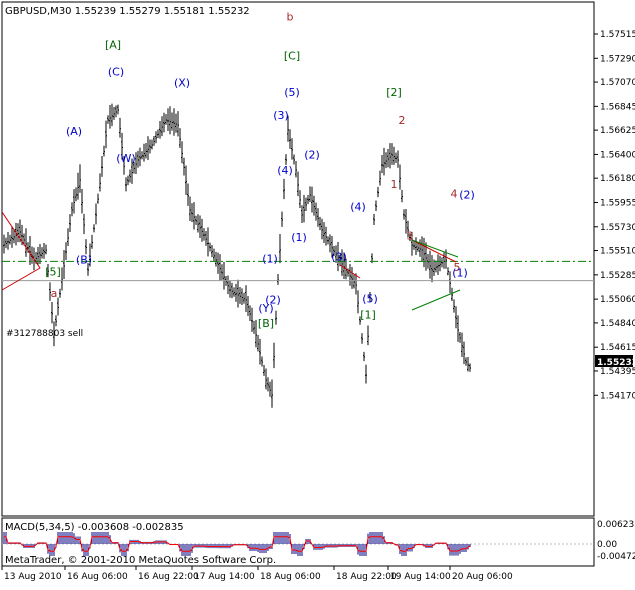 Image resolution: width=635 pixels, height=590 pixels. Describe the element at coordinates (237, 544) in the screenshot. I see `macd-signal-line` at that location.